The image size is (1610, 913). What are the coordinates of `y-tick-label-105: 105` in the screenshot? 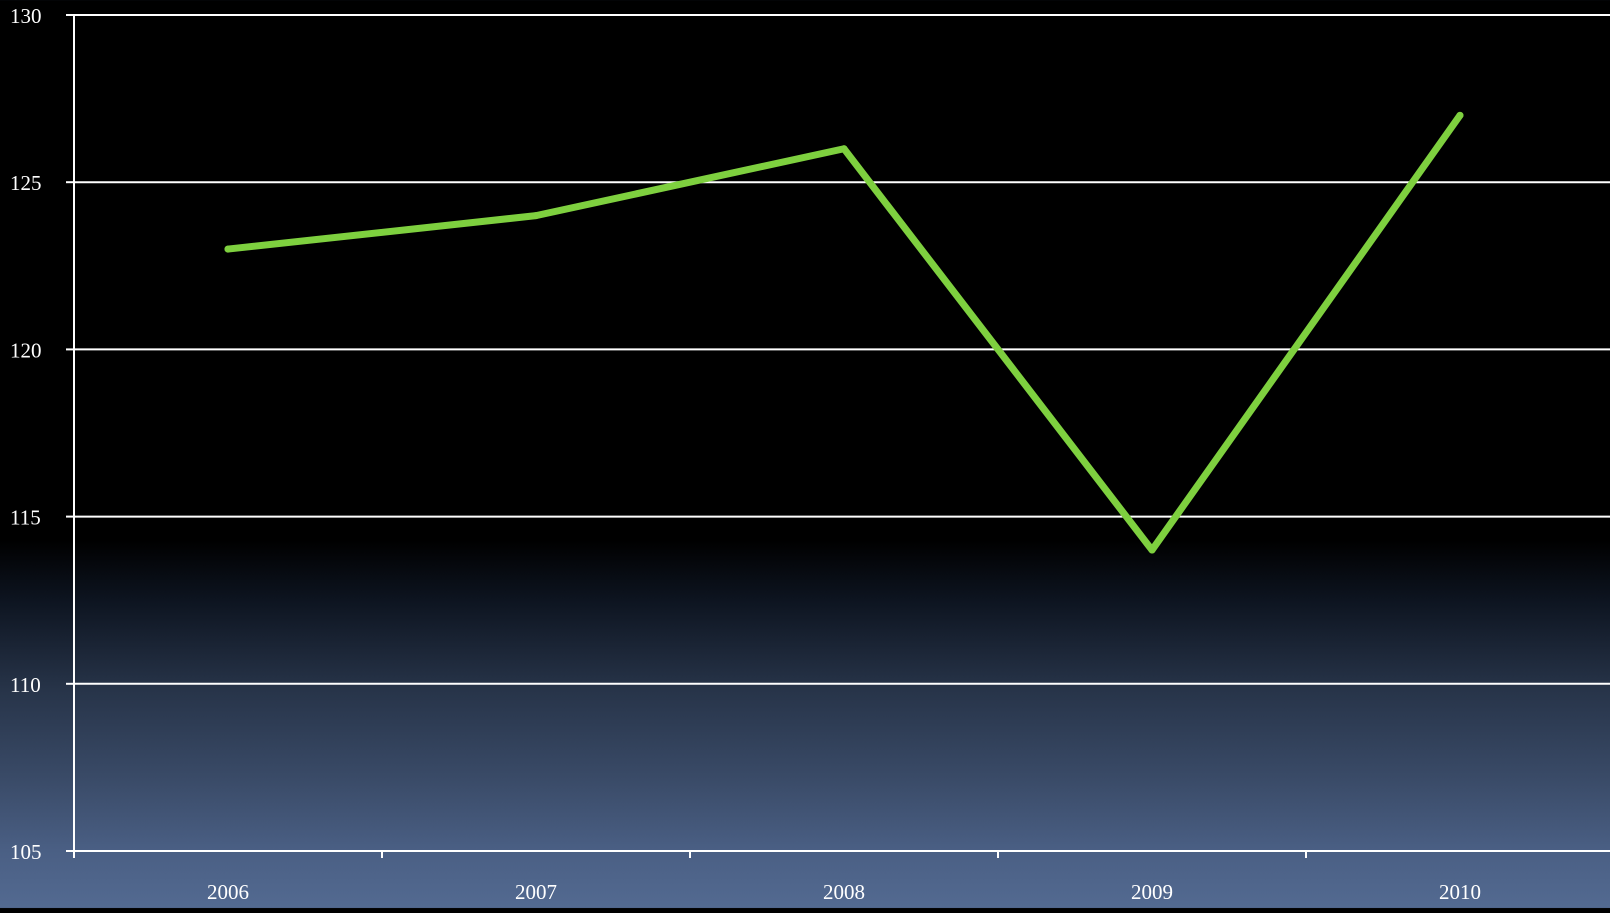 It's located at (26, 852).